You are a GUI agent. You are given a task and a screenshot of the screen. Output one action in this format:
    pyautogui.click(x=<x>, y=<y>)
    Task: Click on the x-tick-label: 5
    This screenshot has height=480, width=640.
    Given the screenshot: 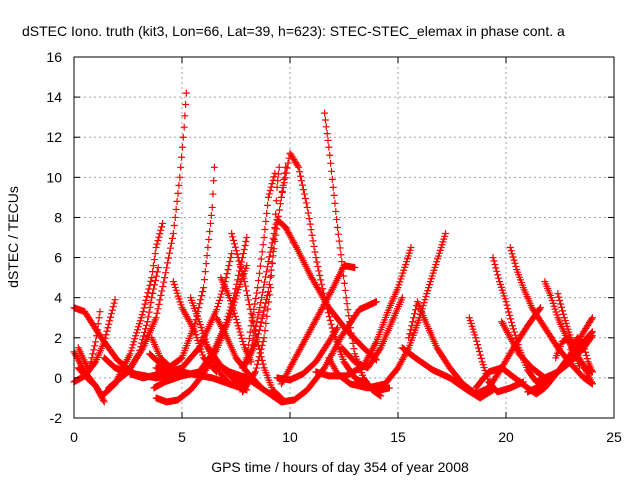 What is the action you would take?
    pyautogui.click(x=182, y=437)
    